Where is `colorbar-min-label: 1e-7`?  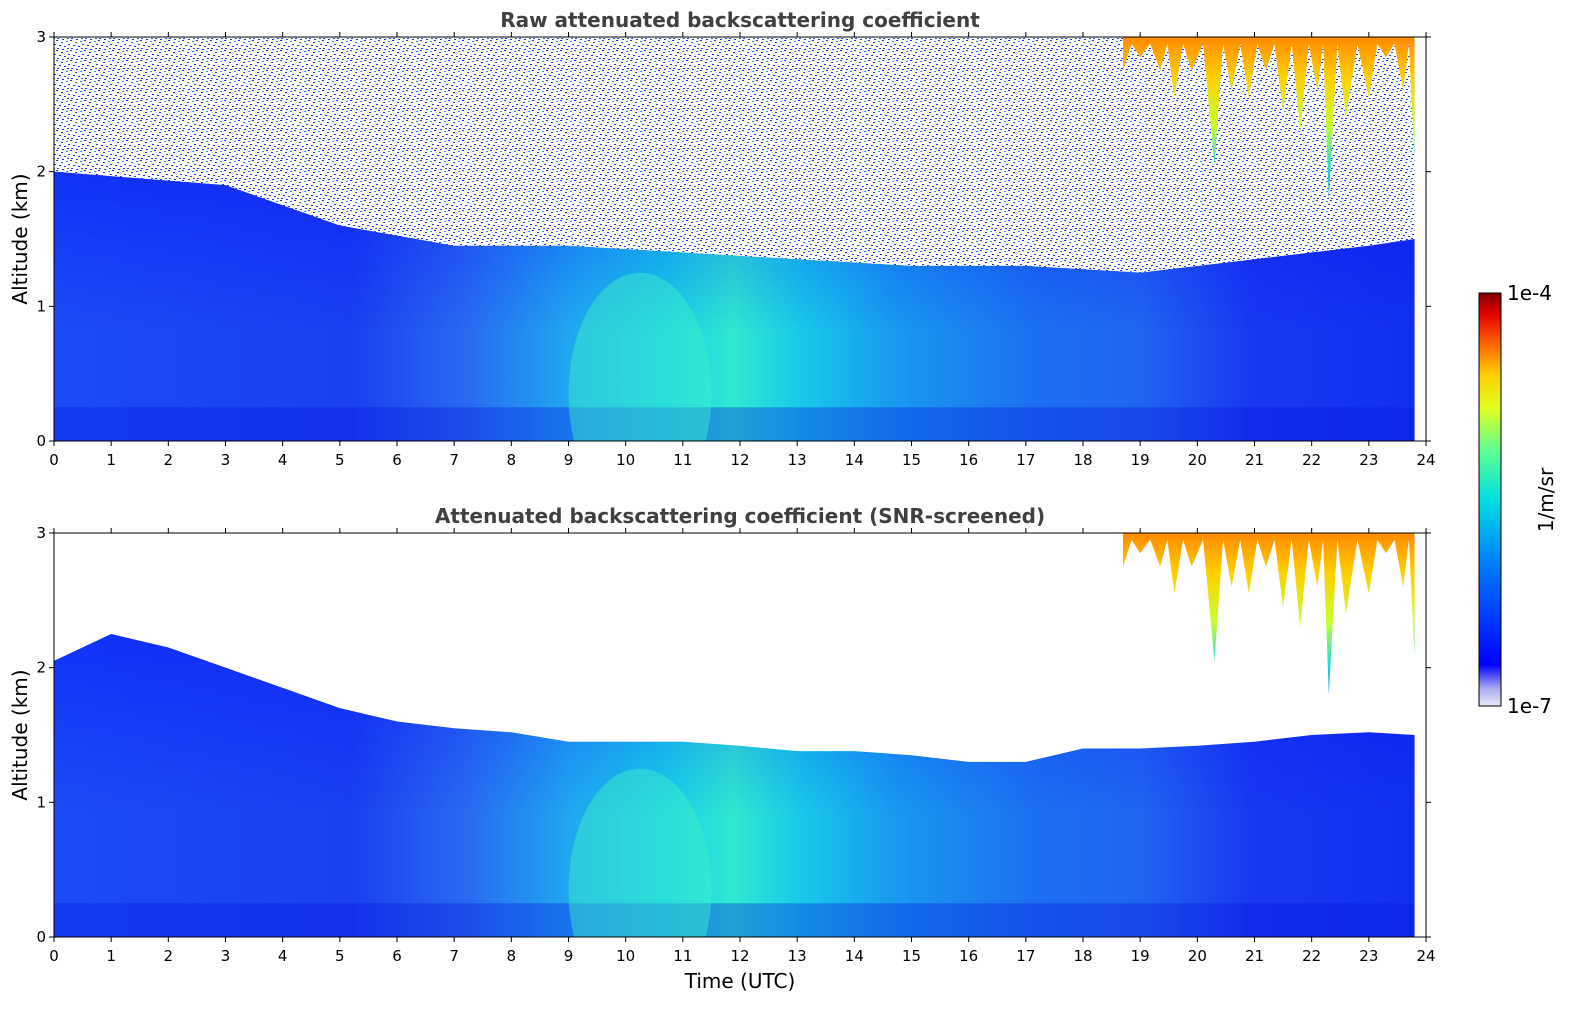
colorbar-min-label: 1e-7 is located at coordinates (1529, 706).